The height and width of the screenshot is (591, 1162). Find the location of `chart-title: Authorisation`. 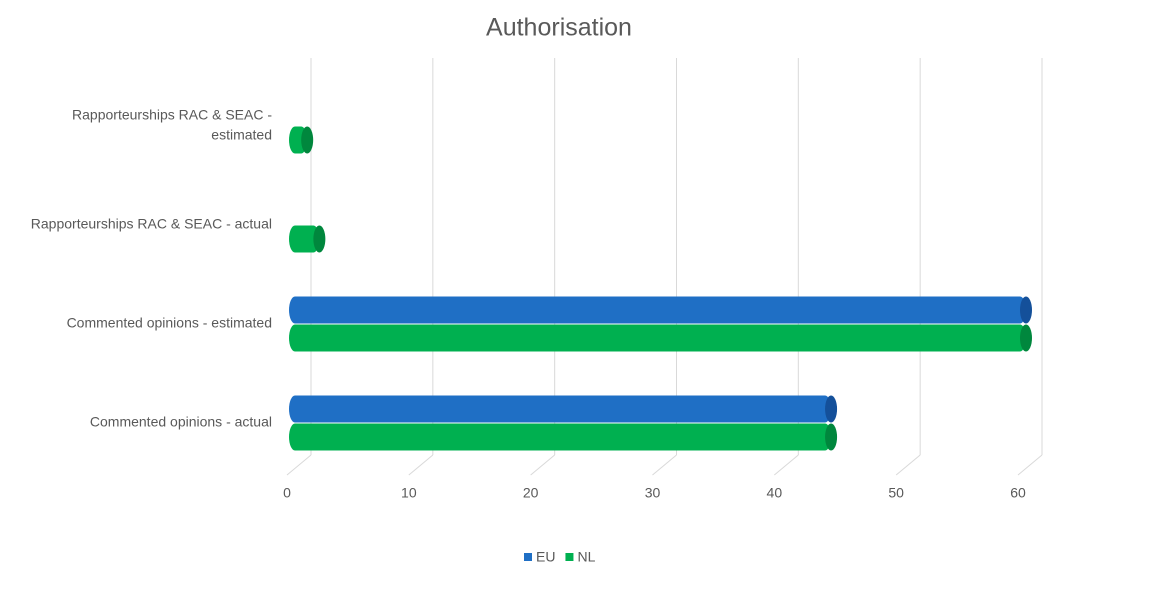

chart-title: Authorisation is located at coordinates (559, 28).